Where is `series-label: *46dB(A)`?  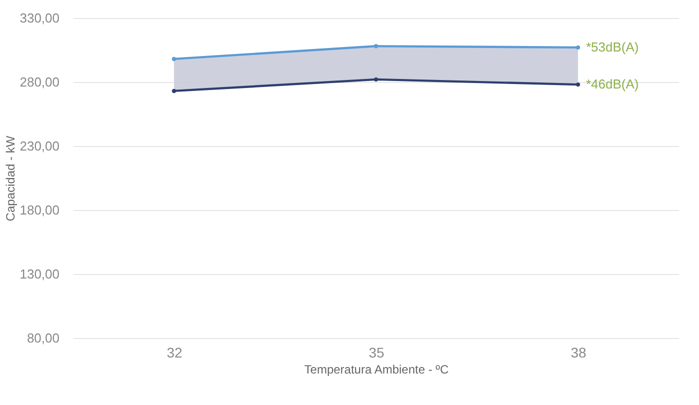
series-label: *46dB(A) is located at coordinates (612, 84).